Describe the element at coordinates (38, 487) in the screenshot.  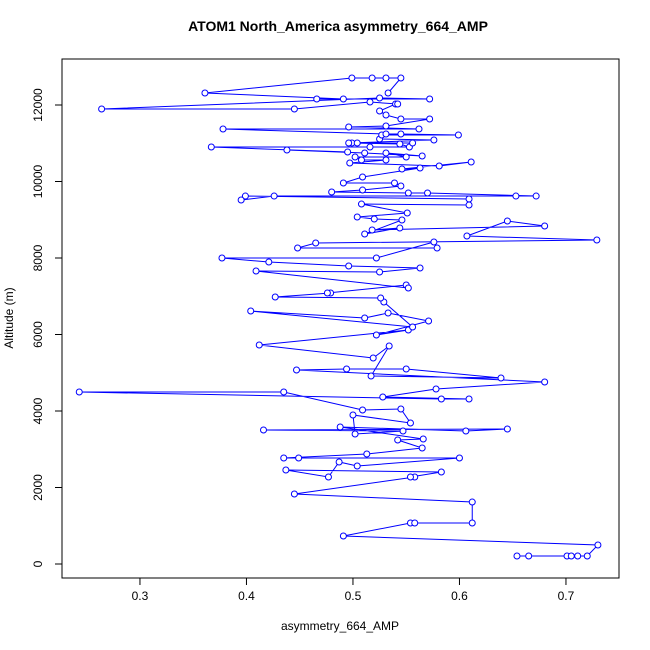
I see `y-tick-label: 2000` at that location.